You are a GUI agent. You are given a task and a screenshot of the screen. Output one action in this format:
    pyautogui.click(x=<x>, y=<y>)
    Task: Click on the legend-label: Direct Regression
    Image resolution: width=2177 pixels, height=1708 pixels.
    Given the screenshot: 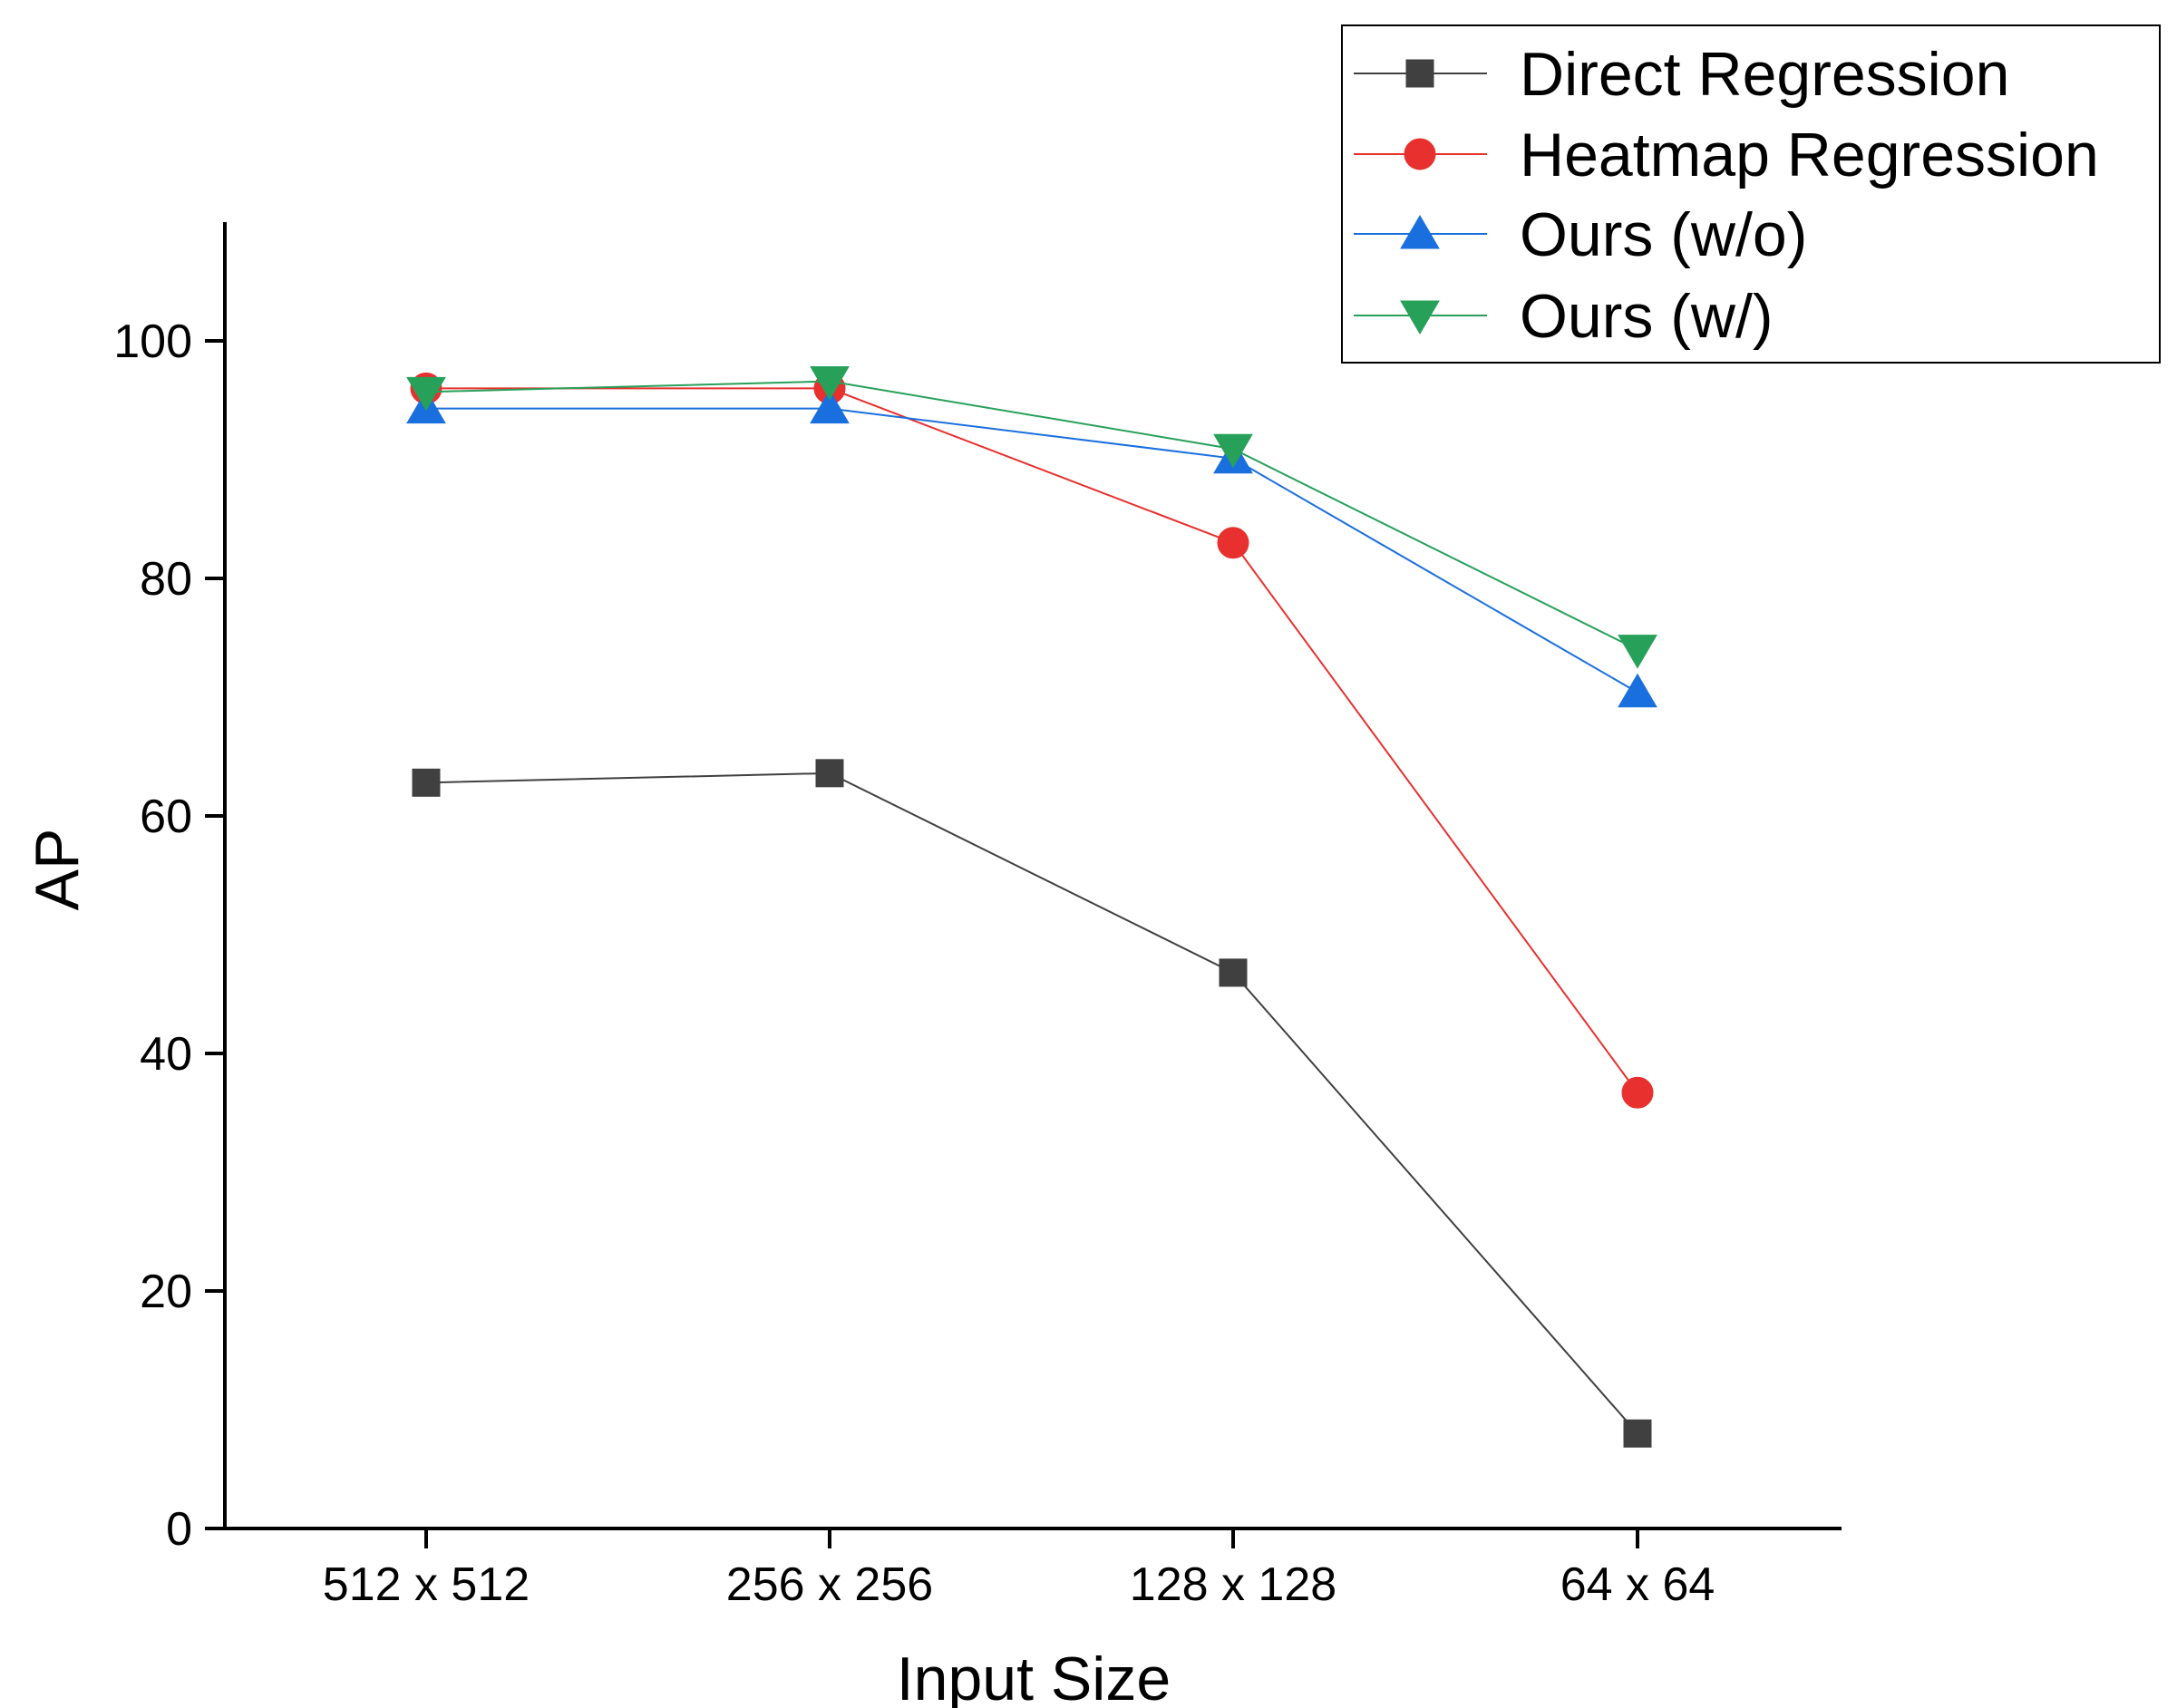 What is the action you would take?
    pyautogui.click(x=1764, y=74)
    